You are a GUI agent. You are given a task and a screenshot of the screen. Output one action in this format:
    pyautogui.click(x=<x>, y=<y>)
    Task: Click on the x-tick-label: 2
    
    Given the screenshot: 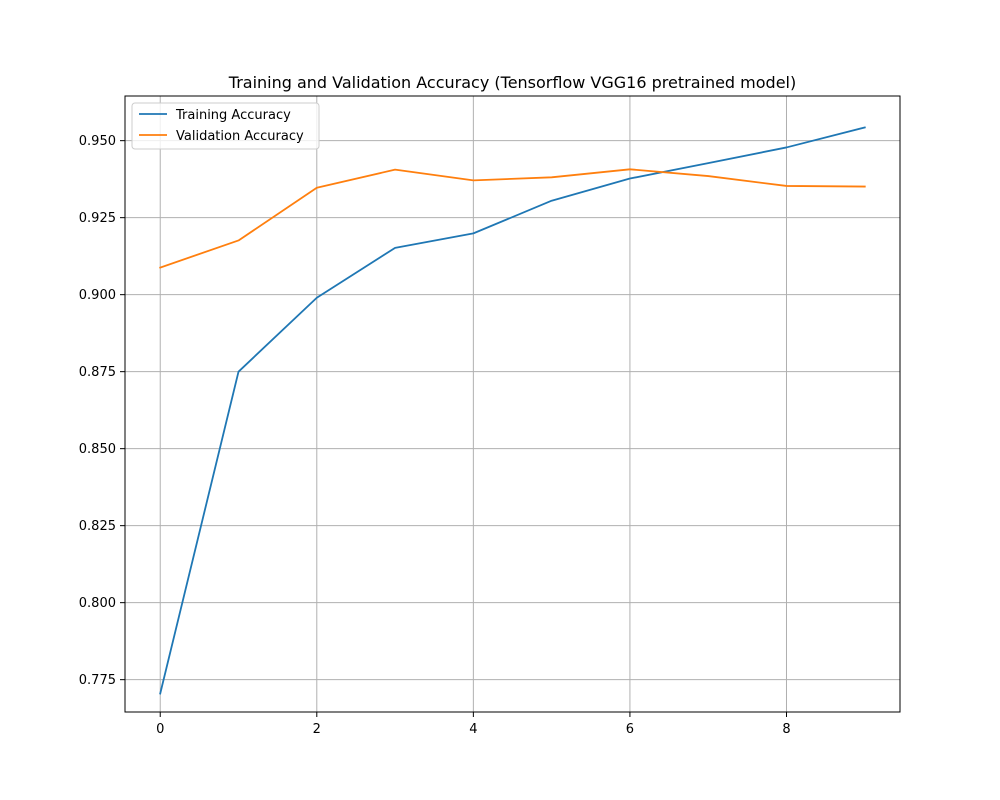 What is the action you would take?
    pyautogui.click(x=317, y=729)
    